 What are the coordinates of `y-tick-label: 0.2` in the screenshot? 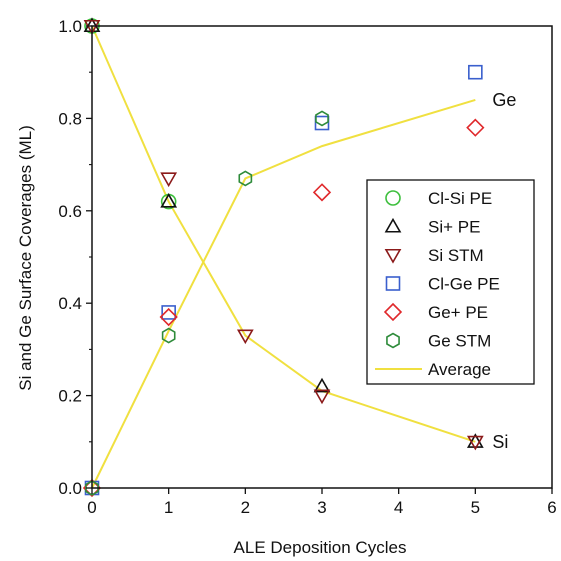 It's located at (70, 396).